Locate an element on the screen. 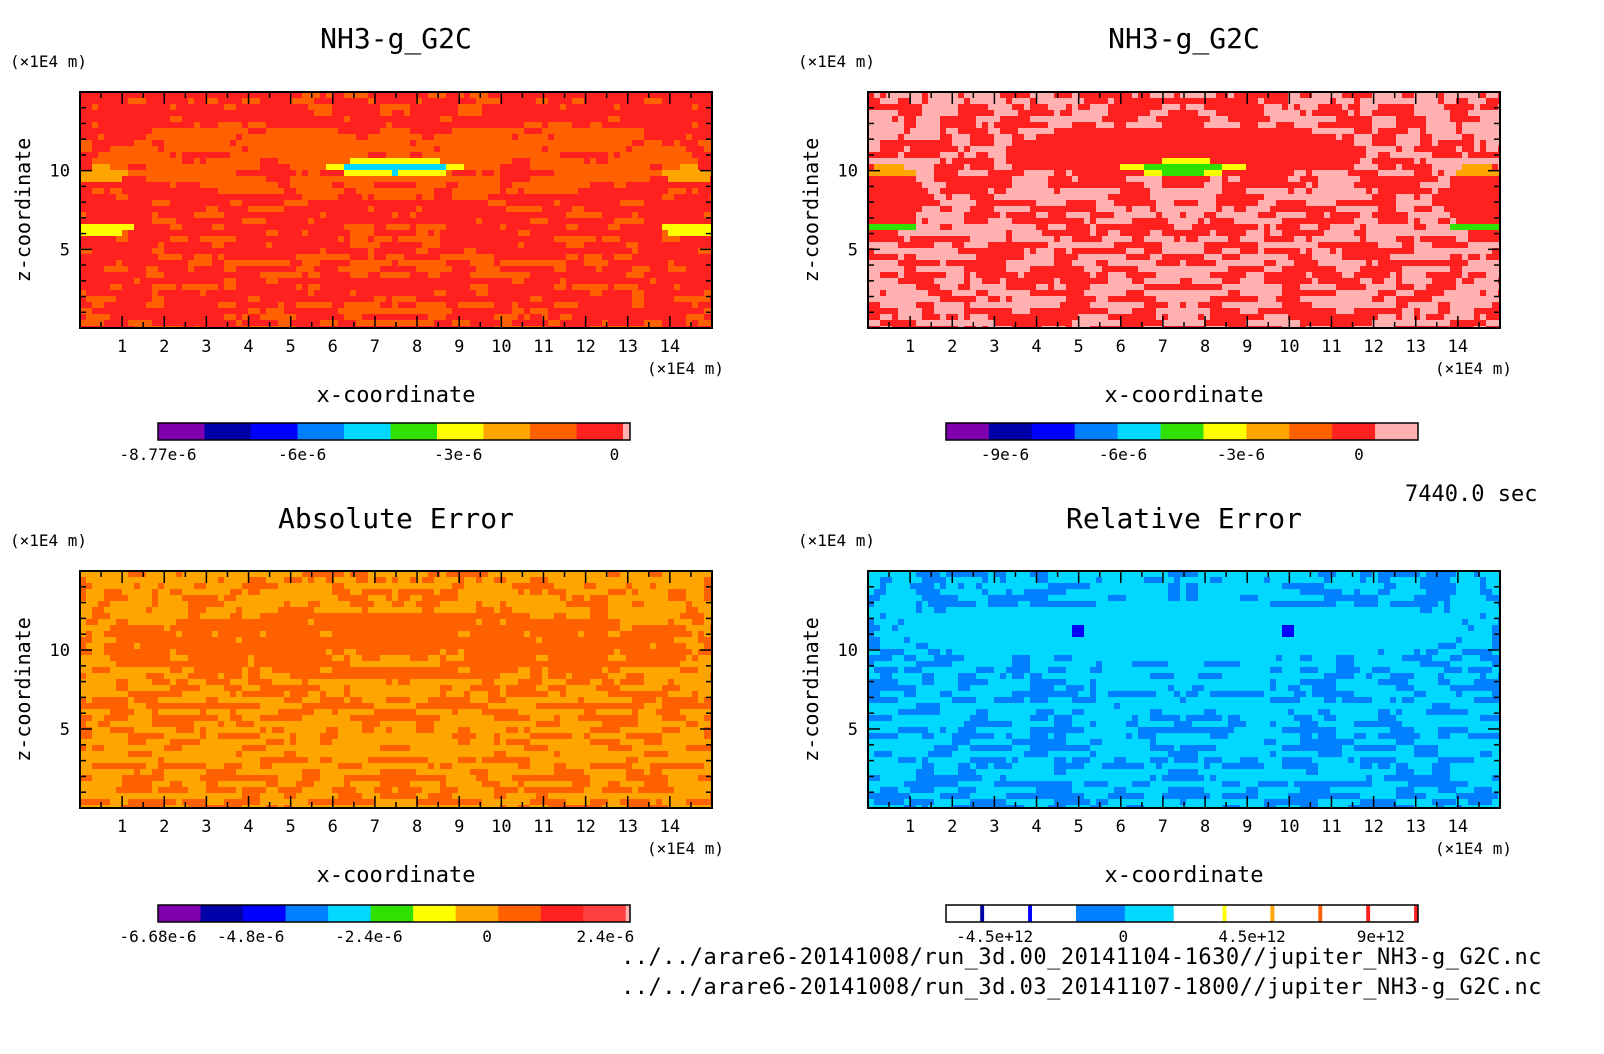 The height and width of the screenshot is (1054, 1604). x-tick-label: 7 is located at coordinates (375, 347).